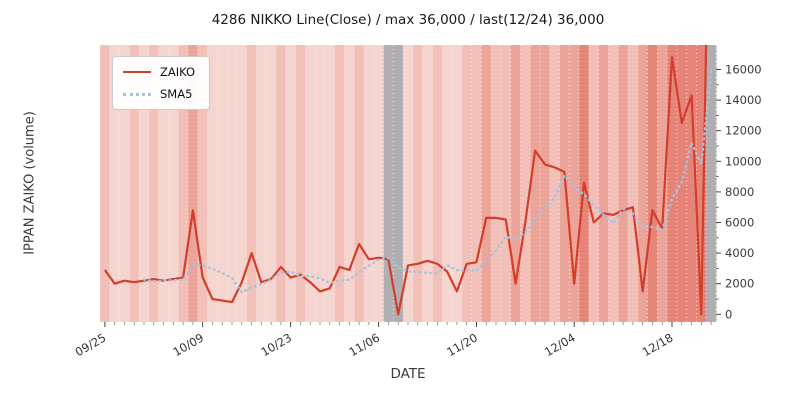  What do you see at coordinates (739, 253) in the screenshot?
I see `svg-text: 4000` at bounding box center [739, 253].